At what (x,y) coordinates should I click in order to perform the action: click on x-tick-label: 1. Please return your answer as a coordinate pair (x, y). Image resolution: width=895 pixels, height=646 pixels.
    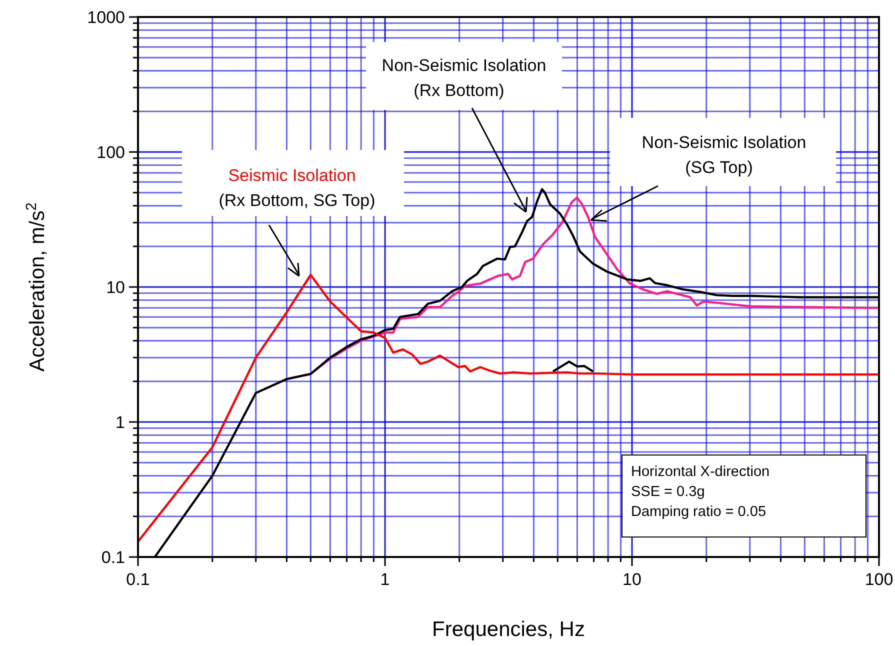
    Looking at the image, I should click on (385, 579).